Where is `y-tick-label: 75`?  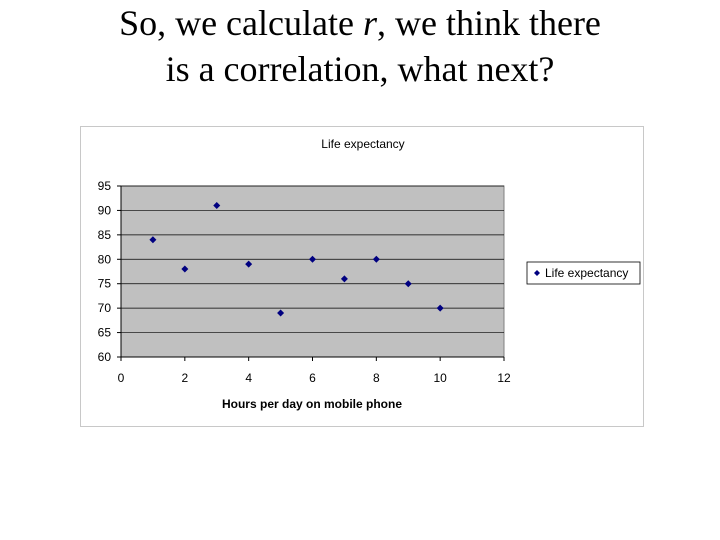 y-tick-label: 75 is located at coordinates (105, 284).